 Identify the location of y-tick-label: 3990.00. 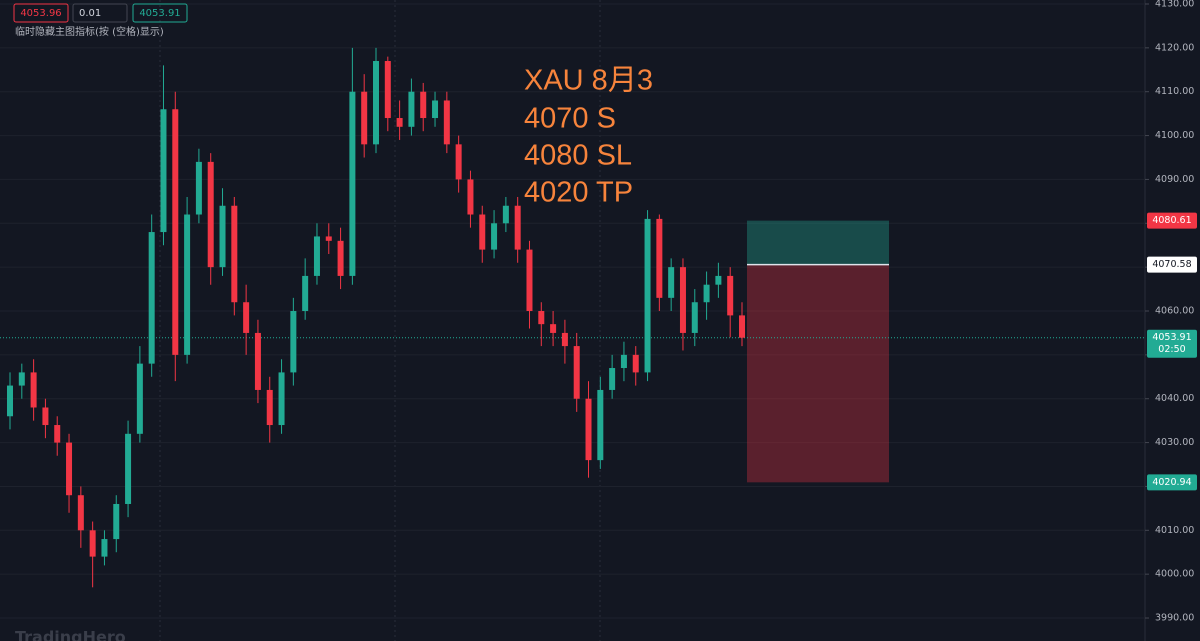
(1174, 618).